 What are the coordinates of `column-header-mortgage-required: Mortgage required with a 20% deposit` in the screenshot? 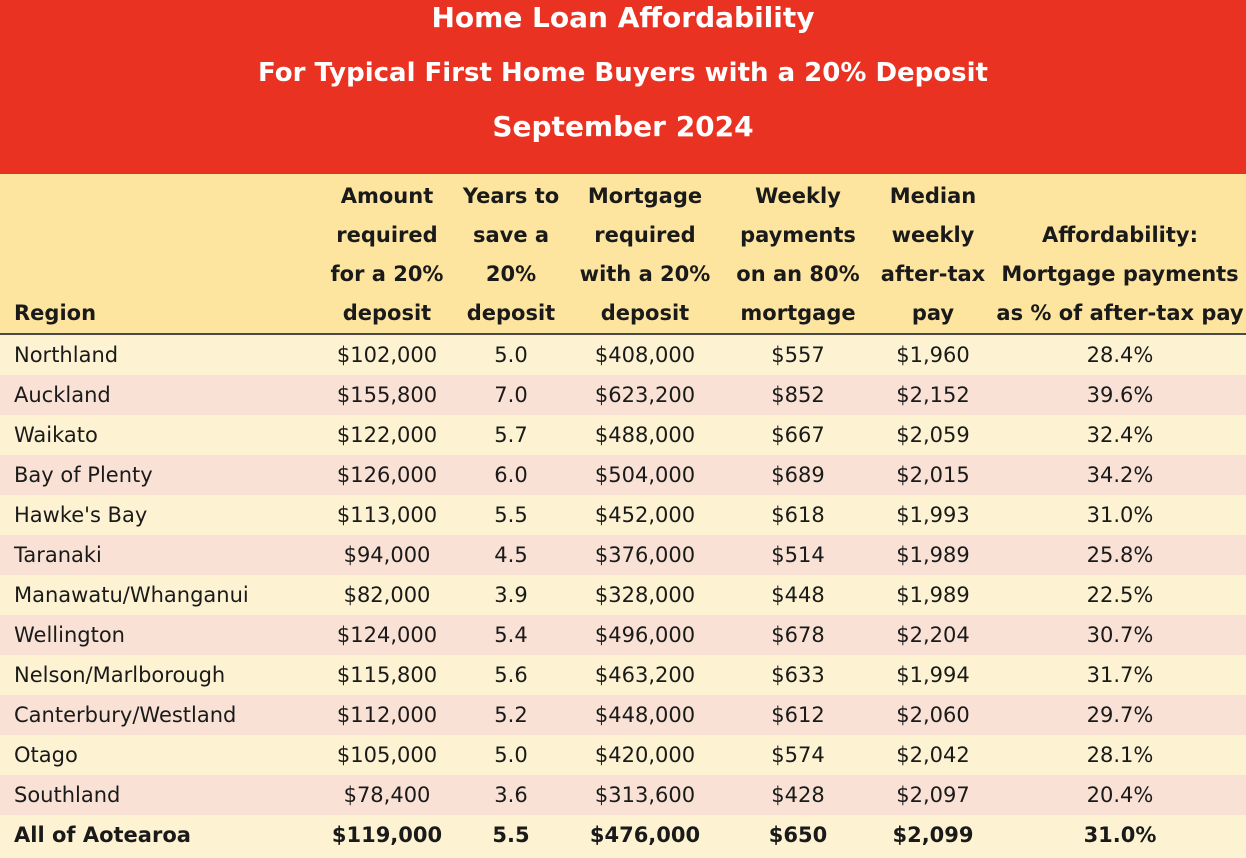 It's located at (645, 254).